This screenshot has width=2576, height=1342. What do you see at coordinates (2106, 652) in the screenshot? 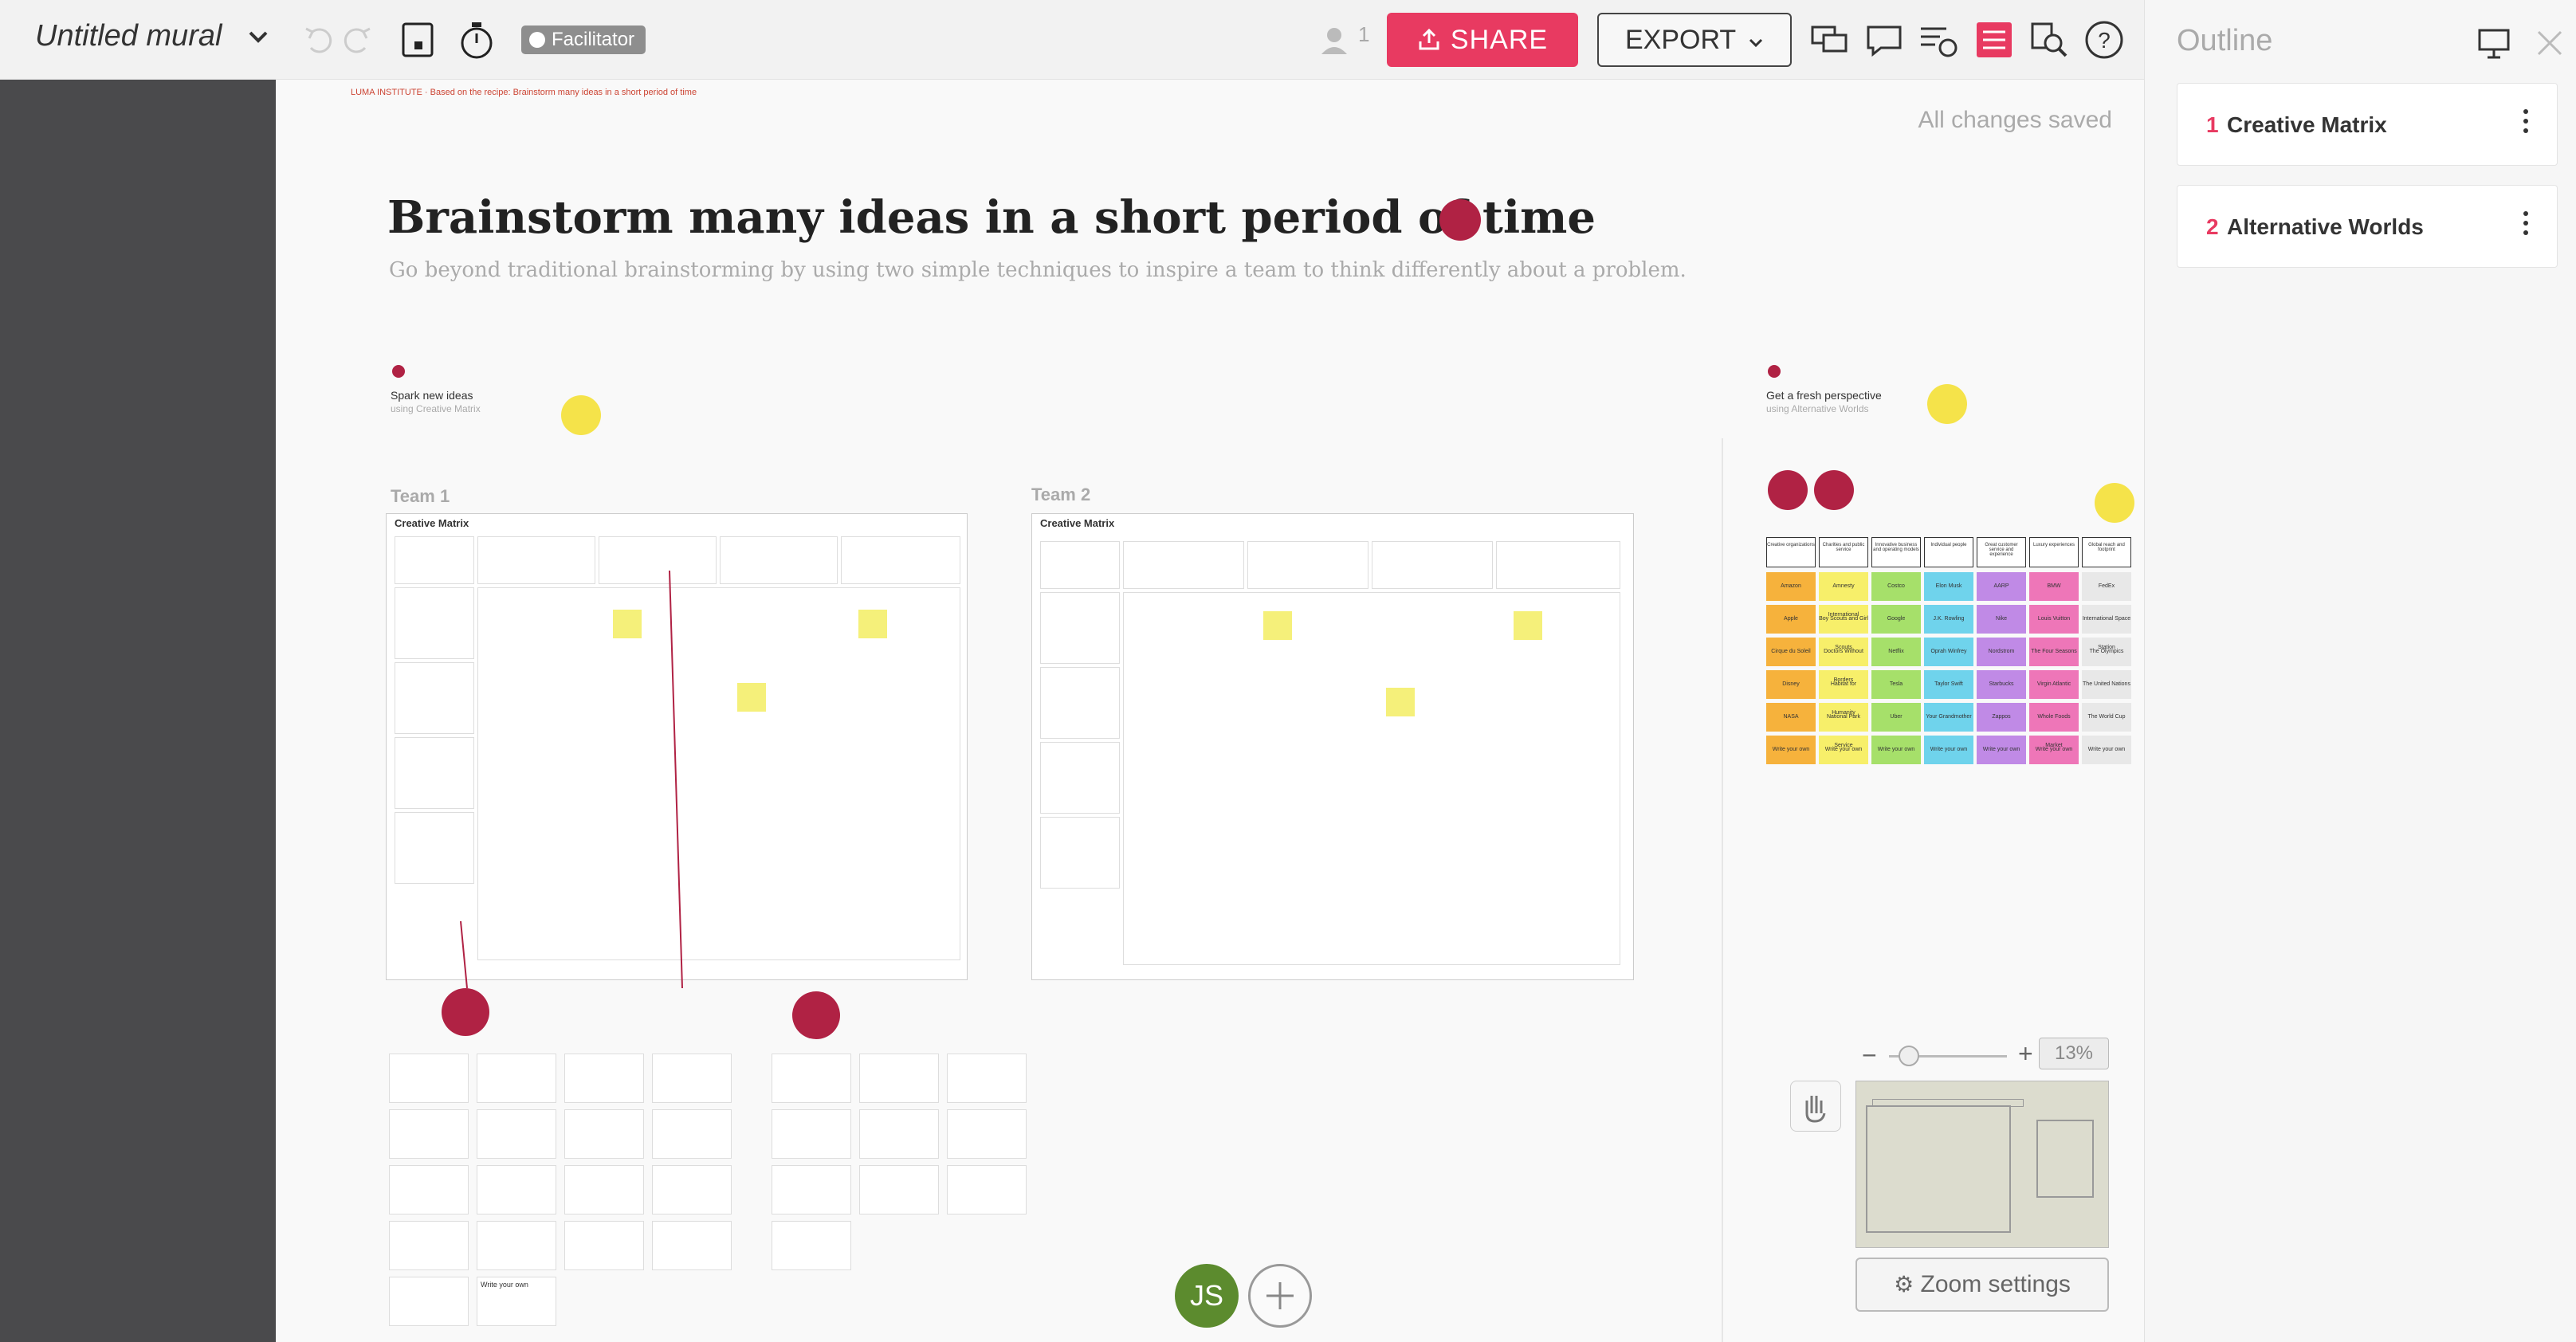
I see `alt-worlds-card: The Olympics` at bounding box center [2106, 652].